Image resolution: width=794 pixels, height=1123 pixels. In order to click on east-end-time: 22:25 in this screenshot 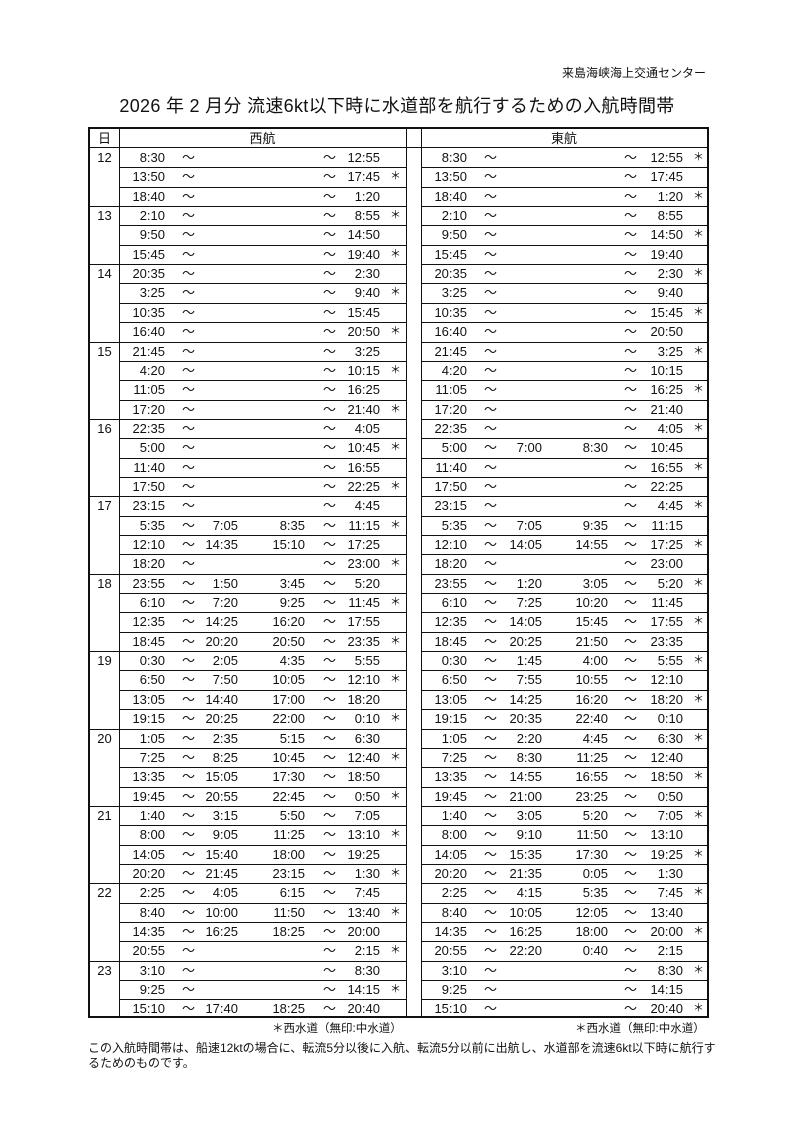, I will do `click(666, 486)`.